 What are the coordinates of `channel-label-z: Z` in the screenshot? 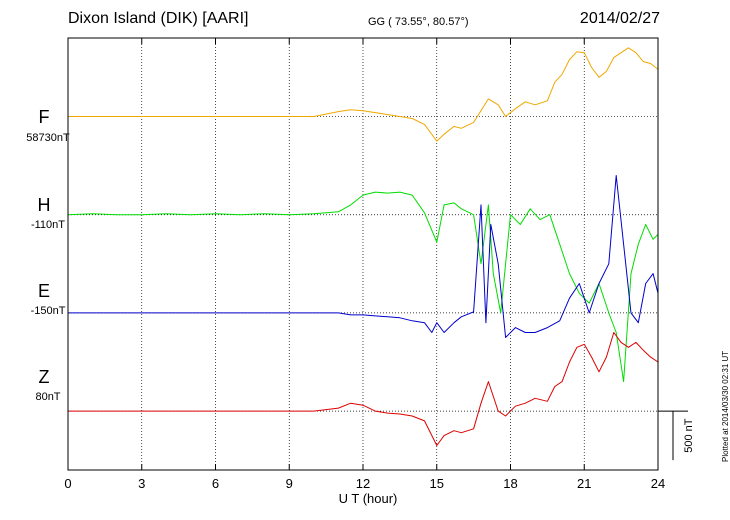 It's located at (44, 377).